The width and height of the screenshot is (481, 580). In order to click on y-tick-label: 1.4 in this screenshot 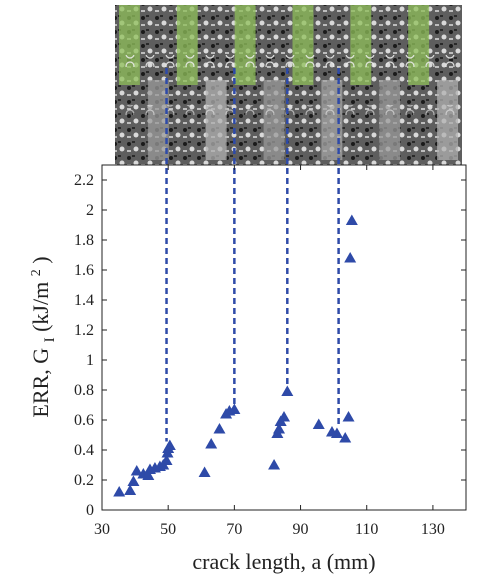, I will do `click(84, 300)`.